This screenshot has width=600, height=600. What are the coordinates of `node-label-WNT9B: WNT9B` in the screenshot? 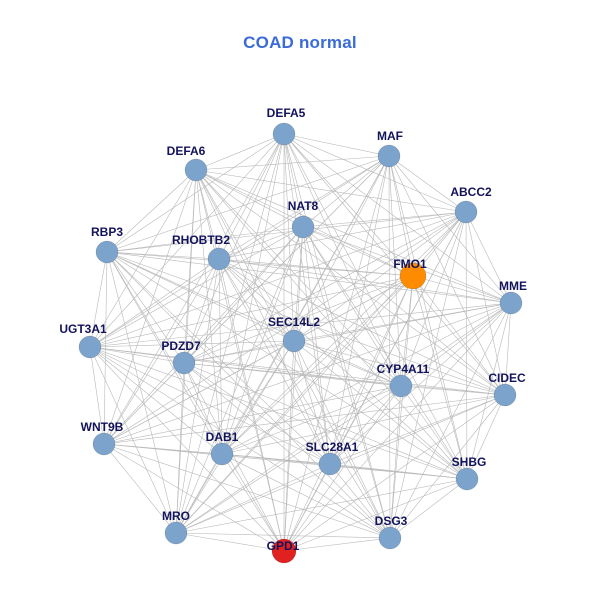 It's located at (102, 427).